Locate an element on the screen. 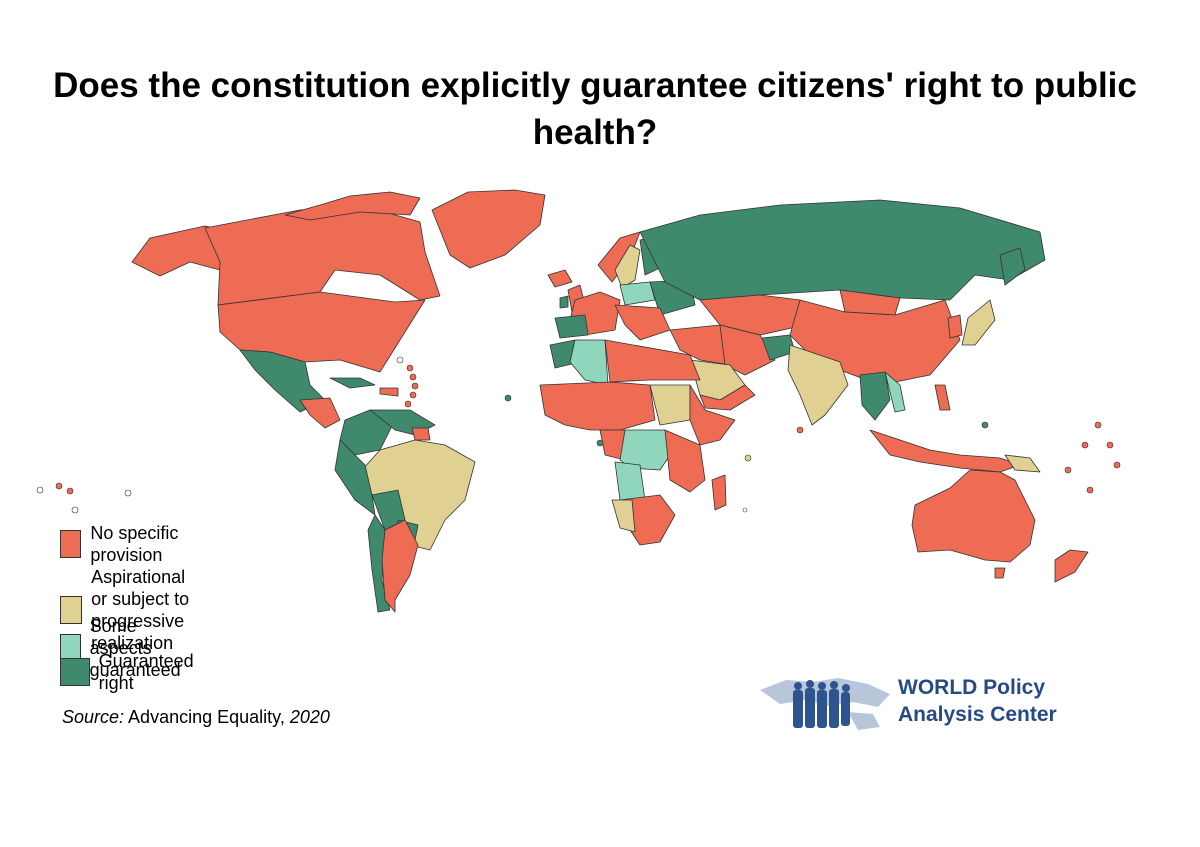  legend-label: No specific provision is located at coordinates (134, 544).